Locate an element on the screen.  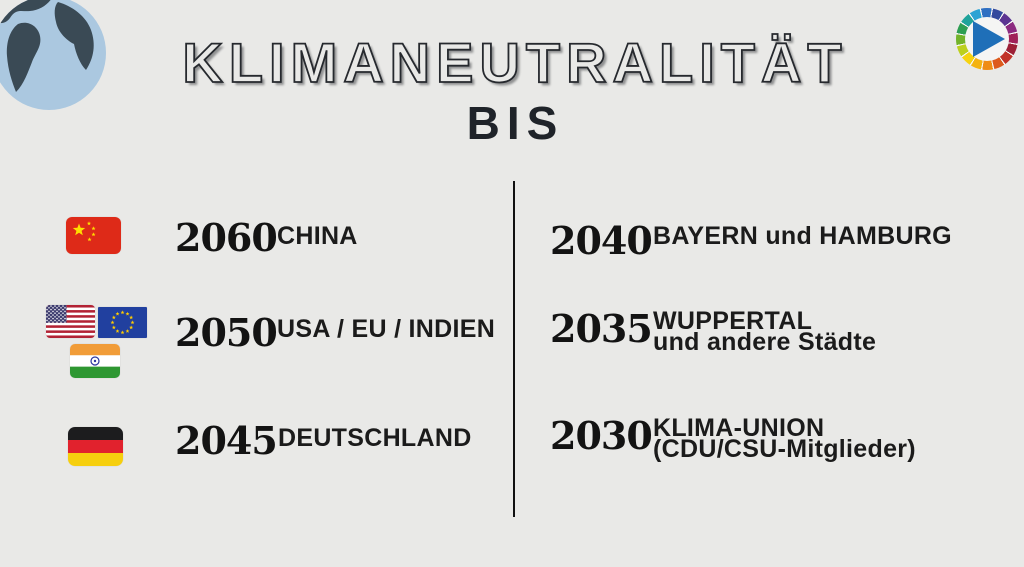
country-label: USA / EU / INDIEN is located at coordinates (386, 329).